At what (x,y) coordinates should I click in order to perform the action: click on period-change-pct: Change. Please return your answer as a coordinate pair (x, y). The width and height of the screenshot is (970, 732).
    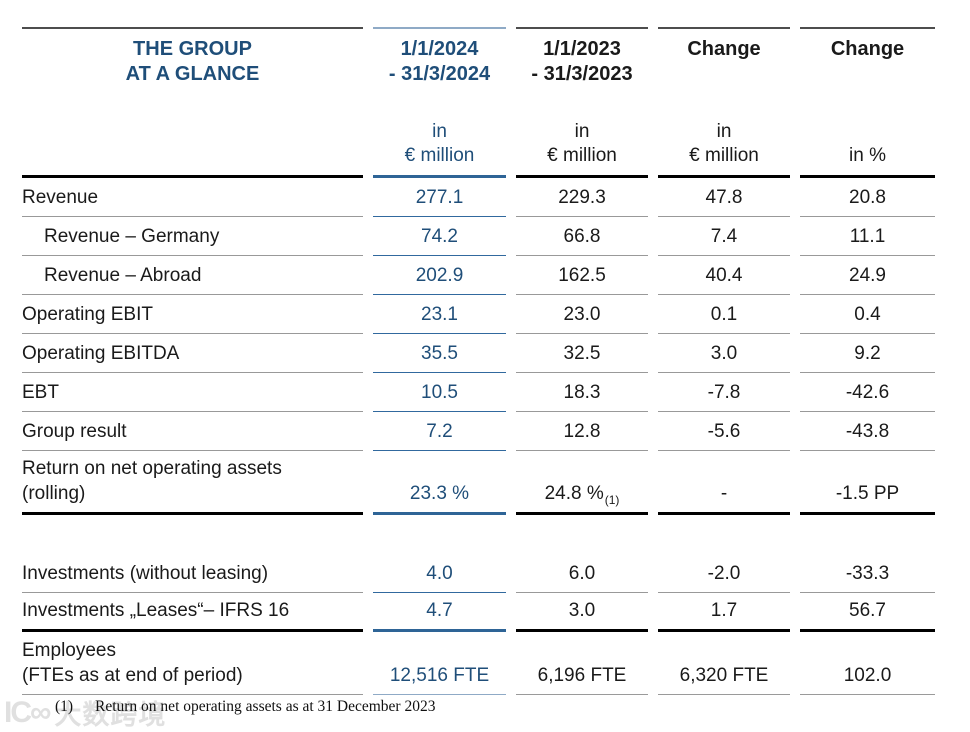
    Looking at the image, I should click on (867, 49).